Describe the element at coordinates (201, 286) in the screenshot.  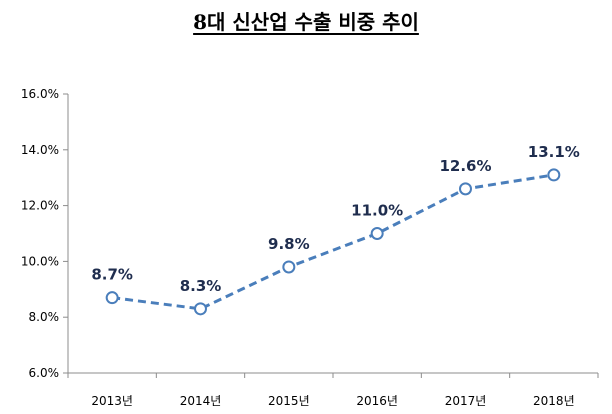
I see `data-label: 8.3%` at that location.